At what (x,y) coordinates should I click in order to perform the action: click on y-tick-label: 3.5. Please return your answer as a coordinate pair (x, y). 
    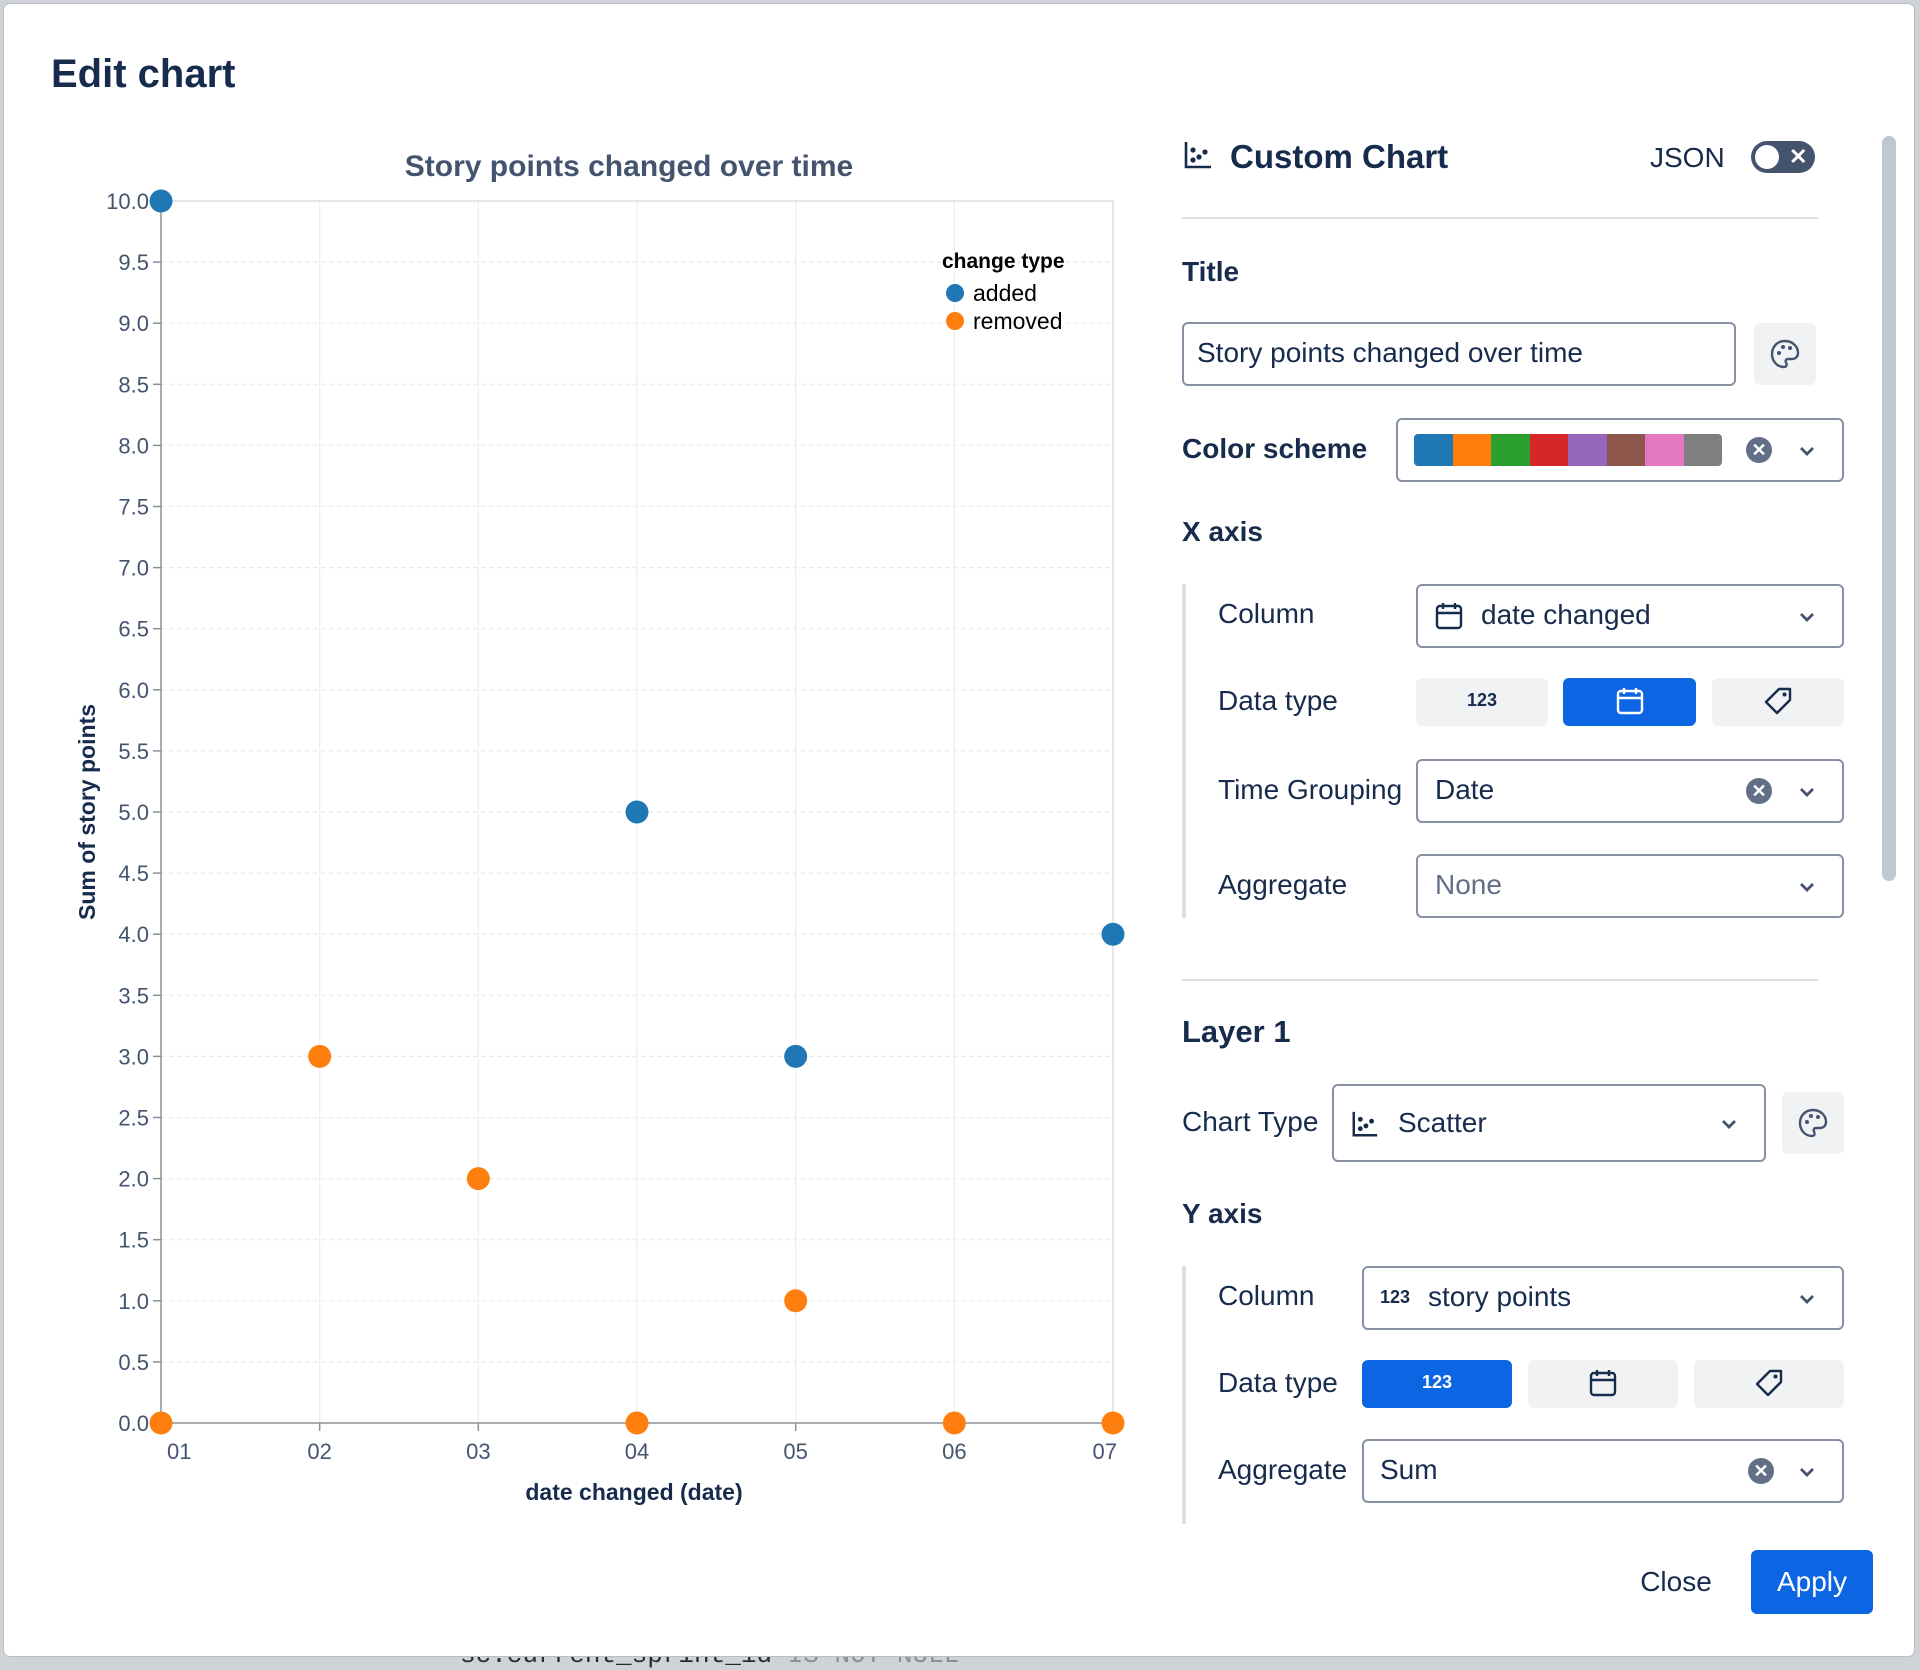
    Looking at the image, I should click on (133, 995).